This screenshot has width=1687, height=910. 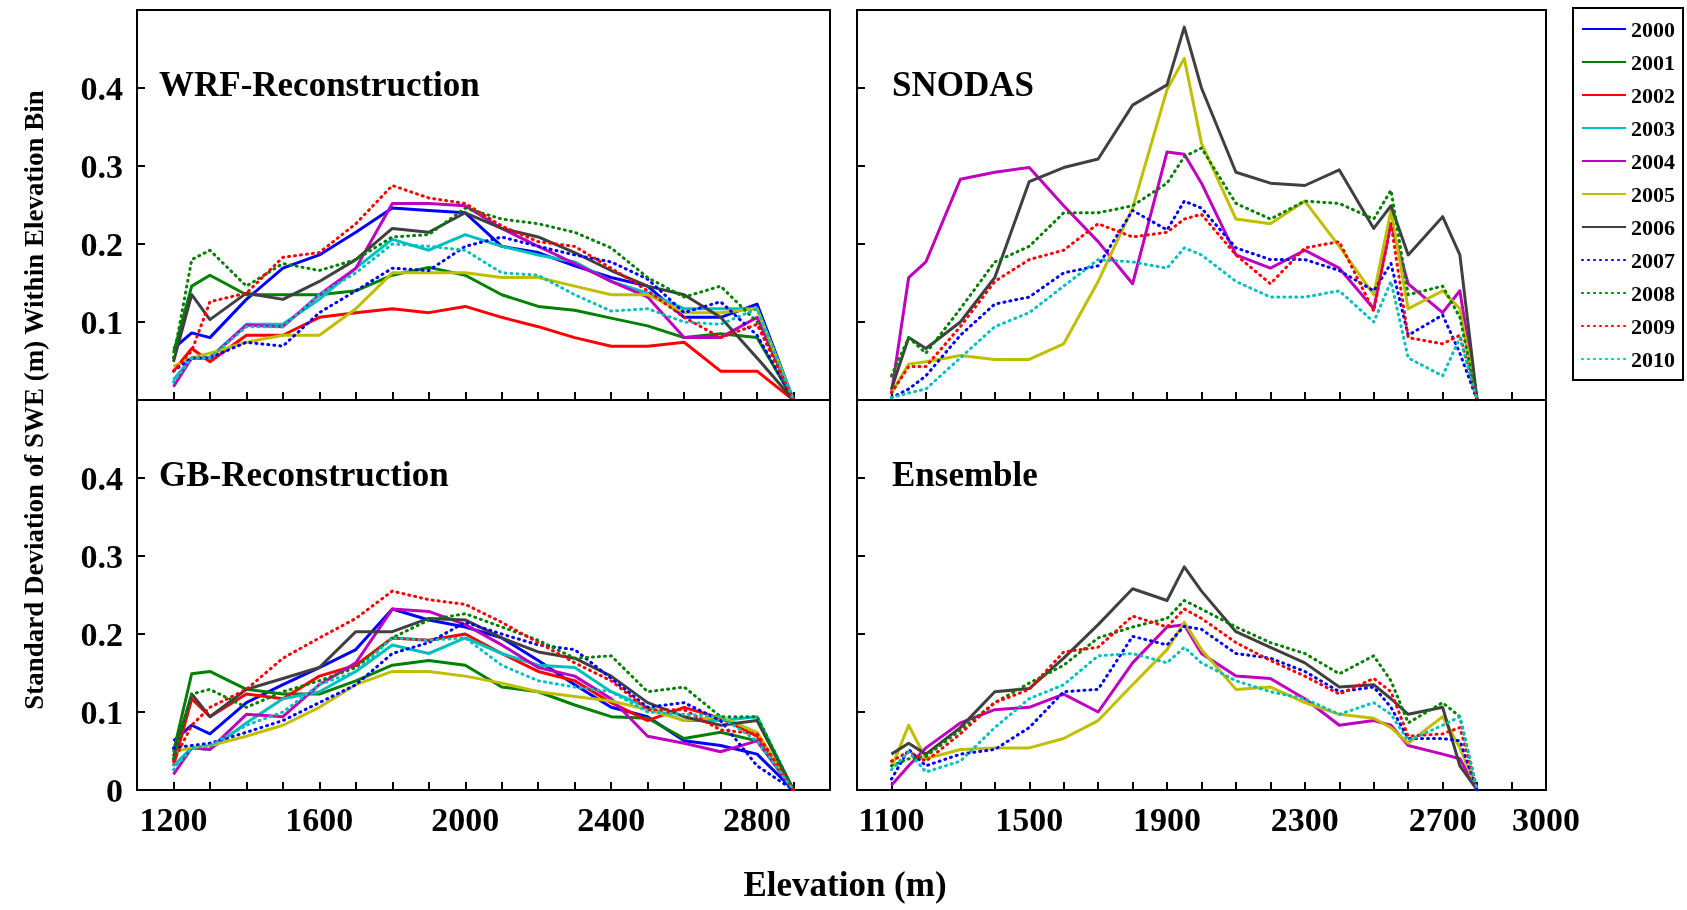 What do you see at coordinates (963, 84) in the screenshot?
I see `text: SNODAS` at bounding box center [963, 84].